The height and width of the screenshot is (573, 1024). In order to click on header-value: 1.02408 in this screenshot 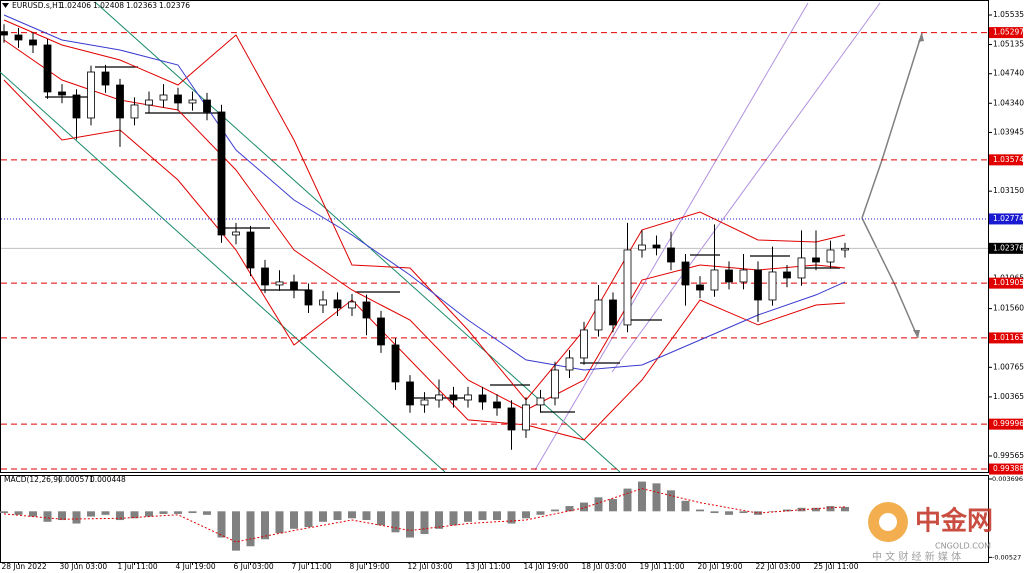, I will do `click(108, 5)`.